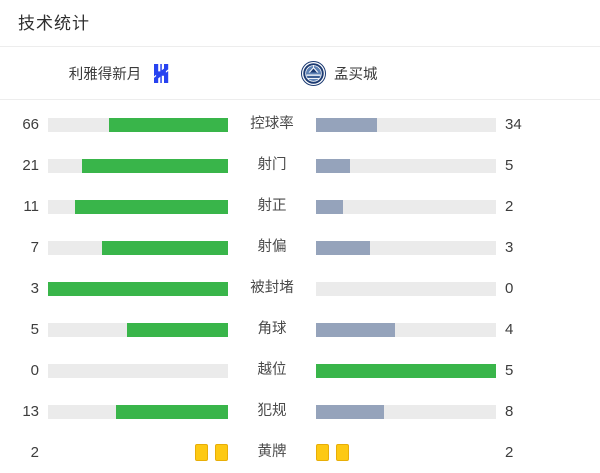  I want to click on stat-row: 3 被封堵 0, so click(300, 288).